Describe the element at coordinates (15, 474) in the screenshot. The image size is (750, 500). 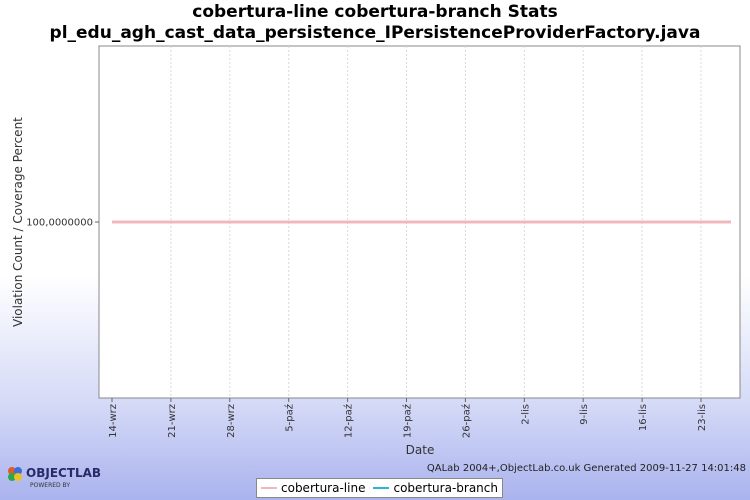
I see `logo-mark-icon` at that location.